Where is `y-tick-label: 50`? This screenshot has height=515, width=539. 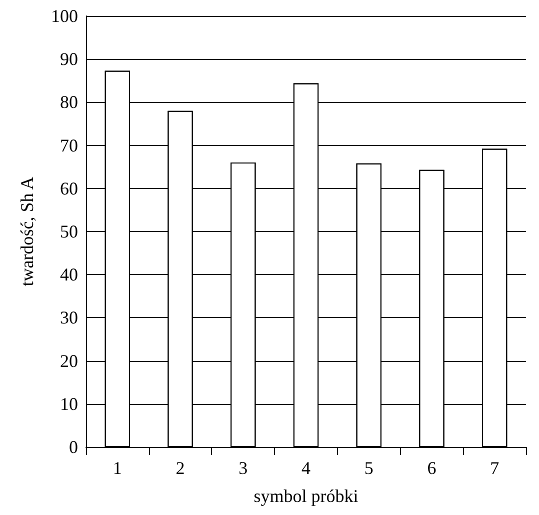 y-tick-label: 50 is located at coordinates (69, 232).